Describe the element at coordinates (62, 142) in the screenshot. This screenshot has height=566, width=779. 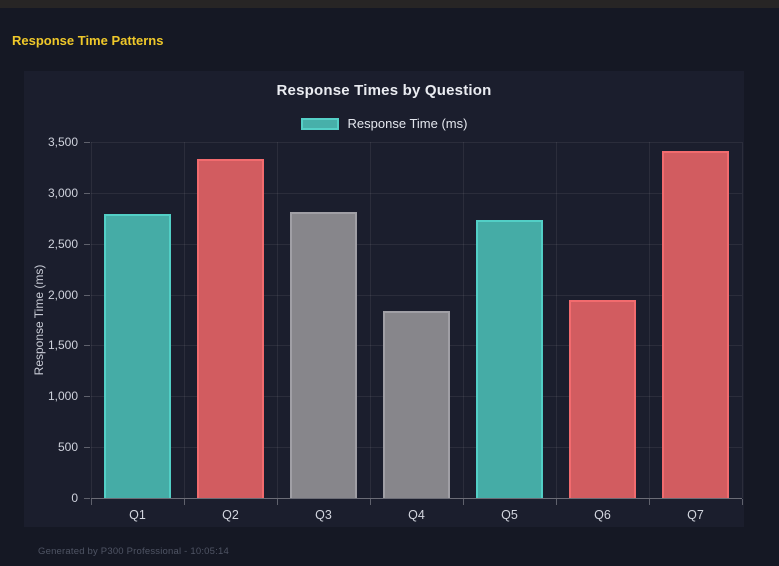
I see `y-tick-label: 3,500` at that location.